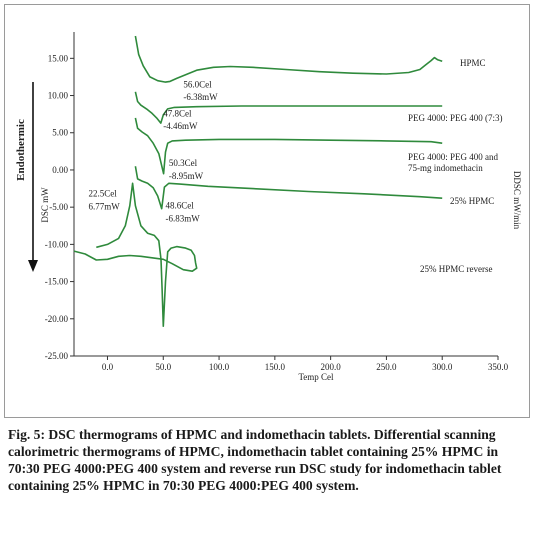 Image resolution: width=536 pixels, height=534 pixels. What do you see at coordinates (57, 319) in the screenshot?
I see `y-tick-label: -20.00` at bounding box center [57, 319].